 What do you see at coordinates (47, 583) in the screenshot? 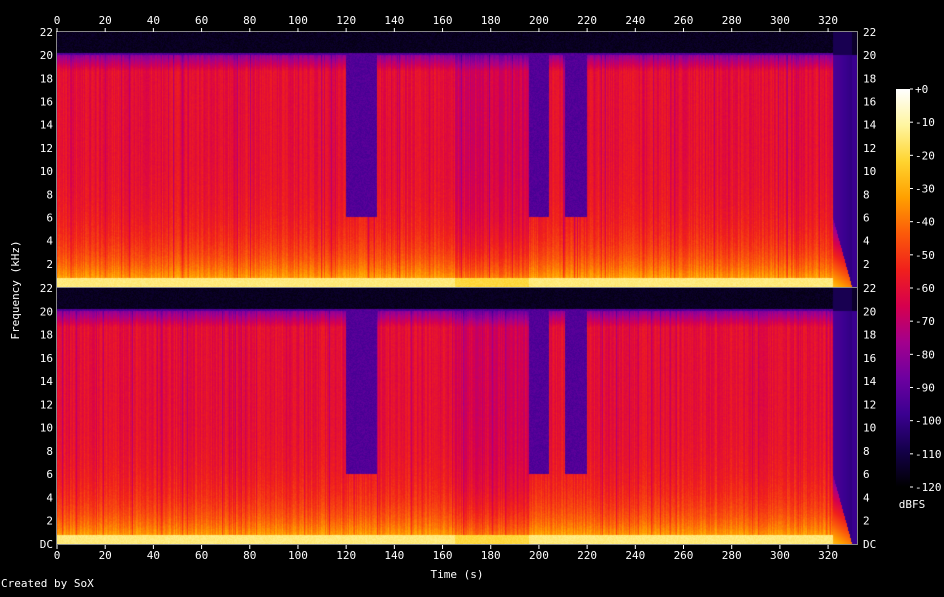
I see `credit-text: Created by SoX` at bounding box center [47, 583].